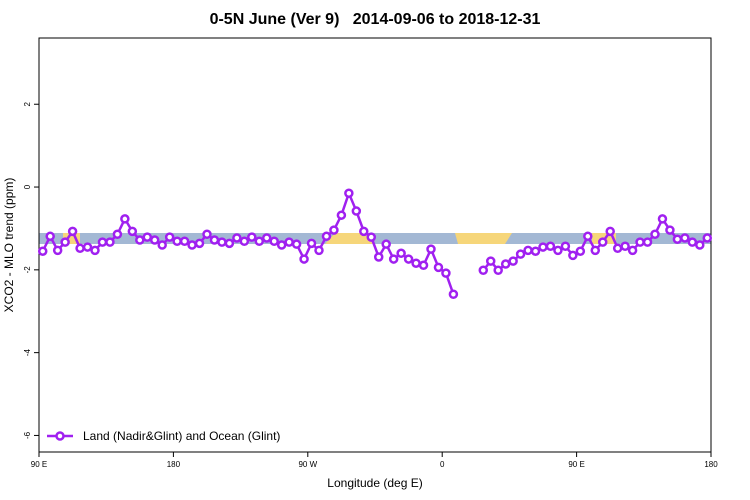 This screenshot has height=500, width=750. Describe the element at coordinates (9, 245) in the screenshot. I see `y-axis-label: XCO2 - MLO trend (ppm)` at that location.